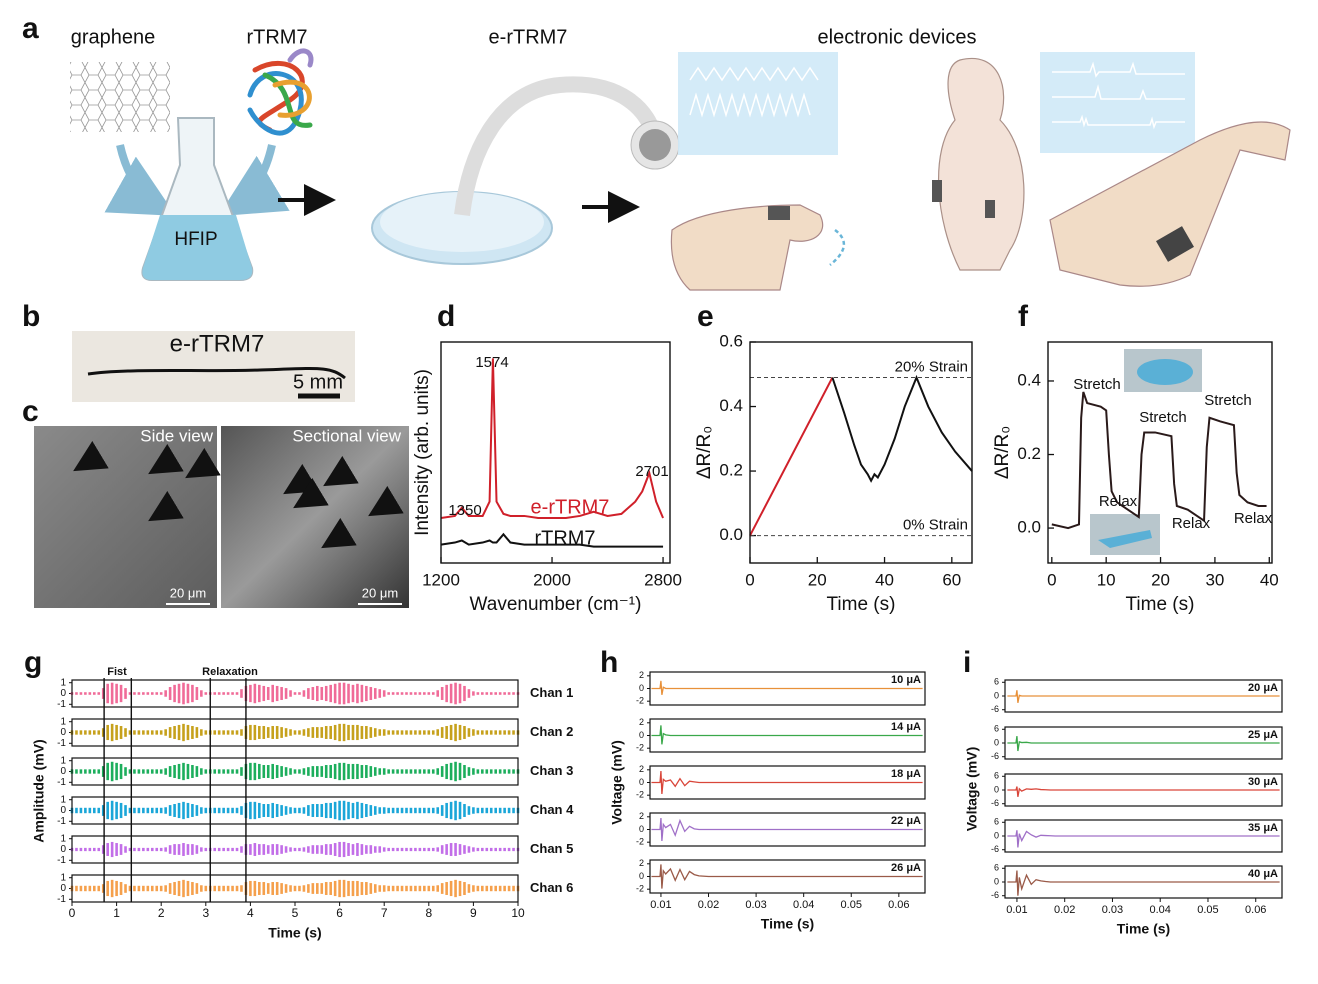  I want to click on current-label: 35 μA, so click(1263, 828).